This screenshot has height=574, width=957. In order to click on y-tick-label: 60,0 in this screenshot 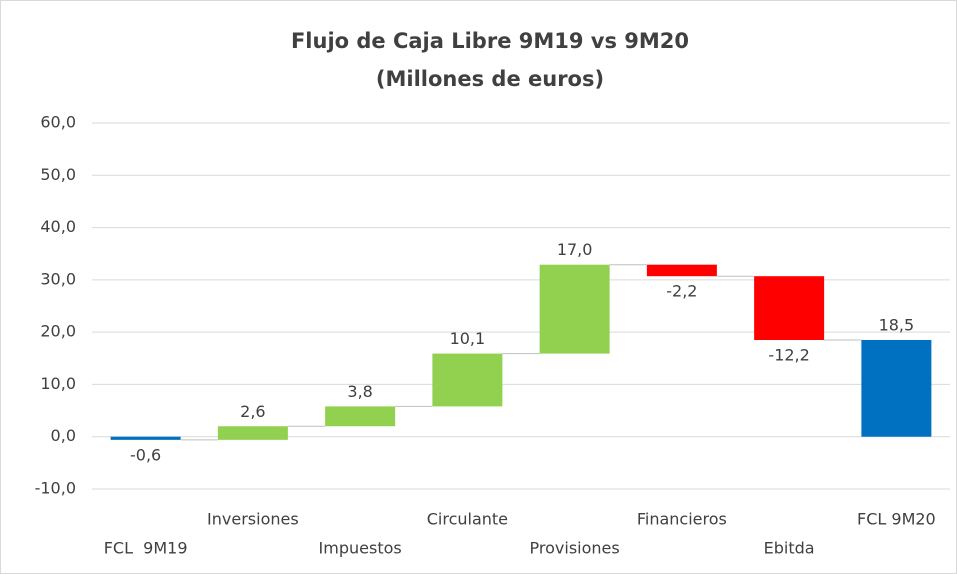, I will do `click(58, 122)`.